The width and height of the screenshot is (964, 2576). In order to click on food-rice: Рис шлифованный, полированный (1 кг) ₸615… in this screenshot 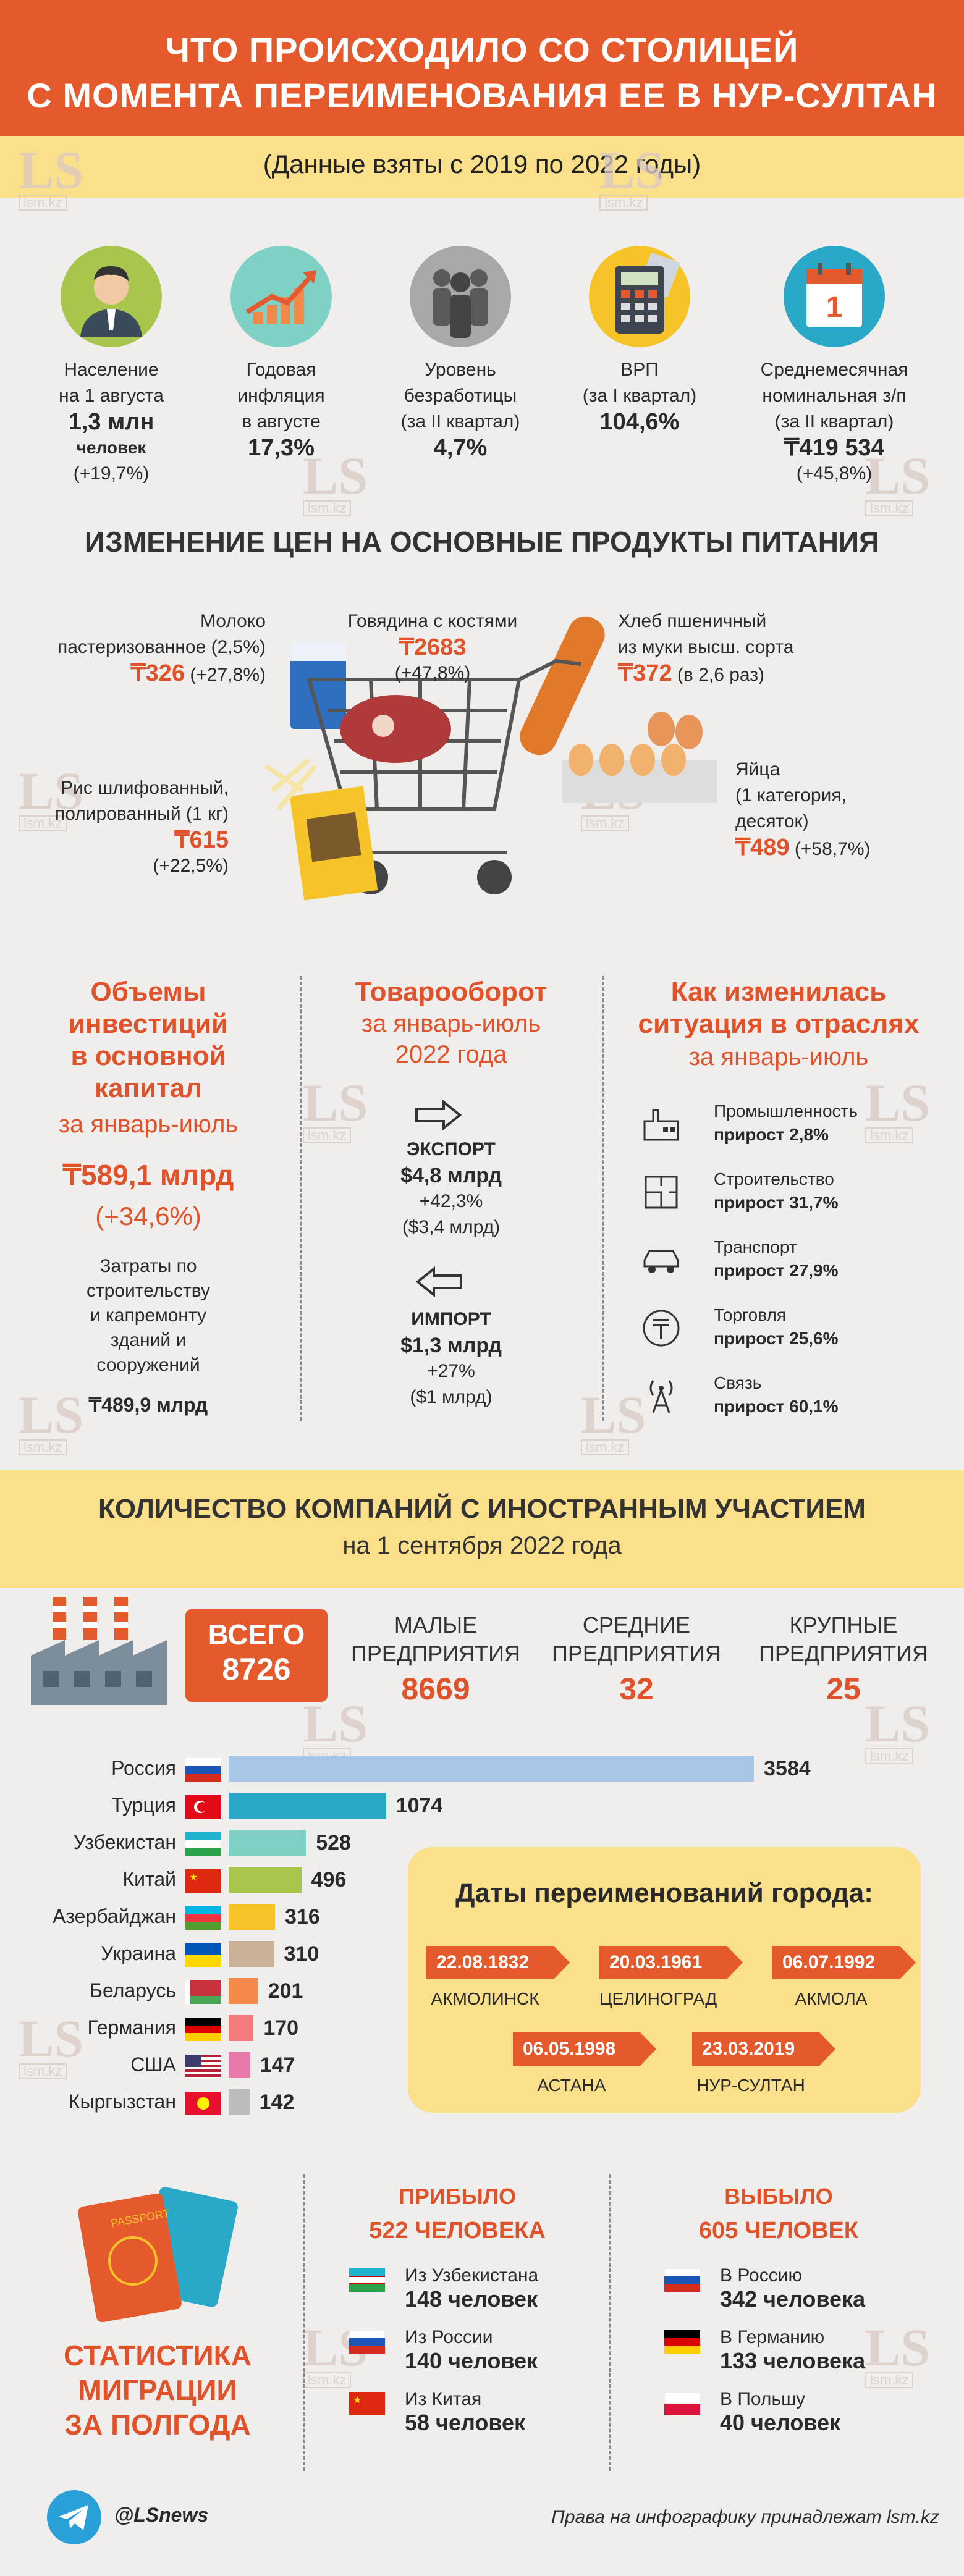, I will do `click(142, 827)`.